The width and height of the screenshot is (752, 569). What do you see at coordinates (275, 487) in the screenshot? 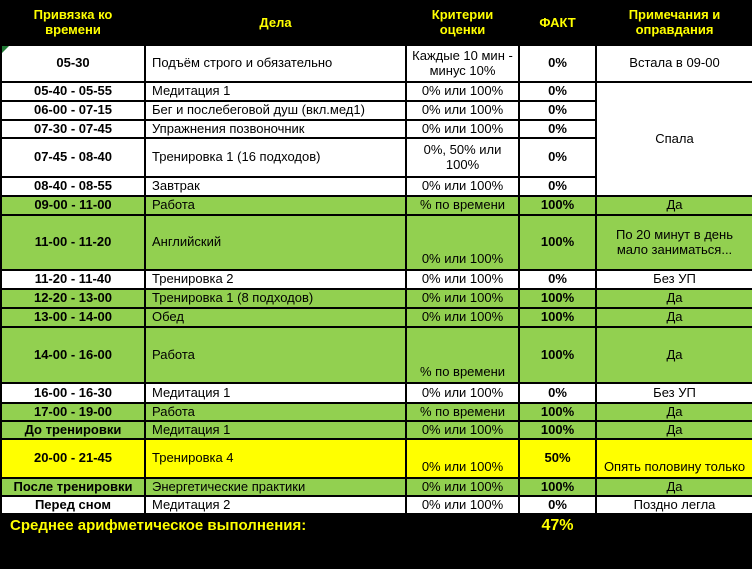
I see `task-cell: Энергетические практики` at bounding box center [275, 487].